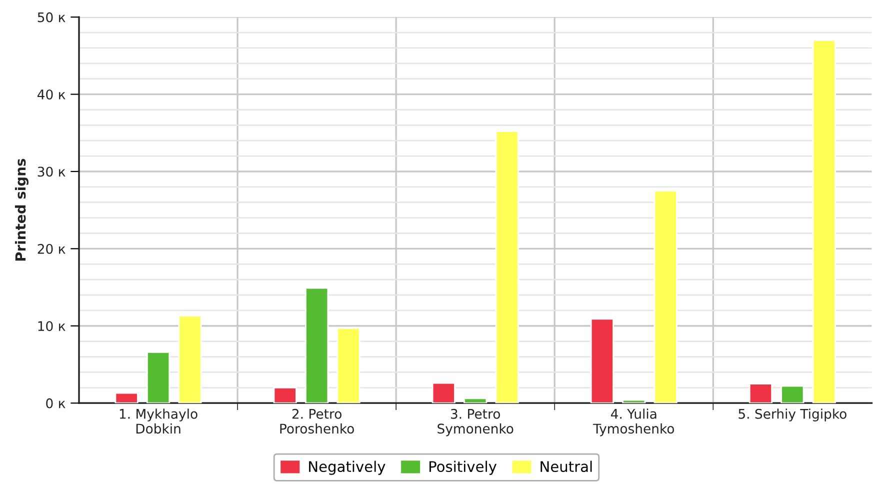  I want to click on legend-label: Neutral, so click(566, 466).